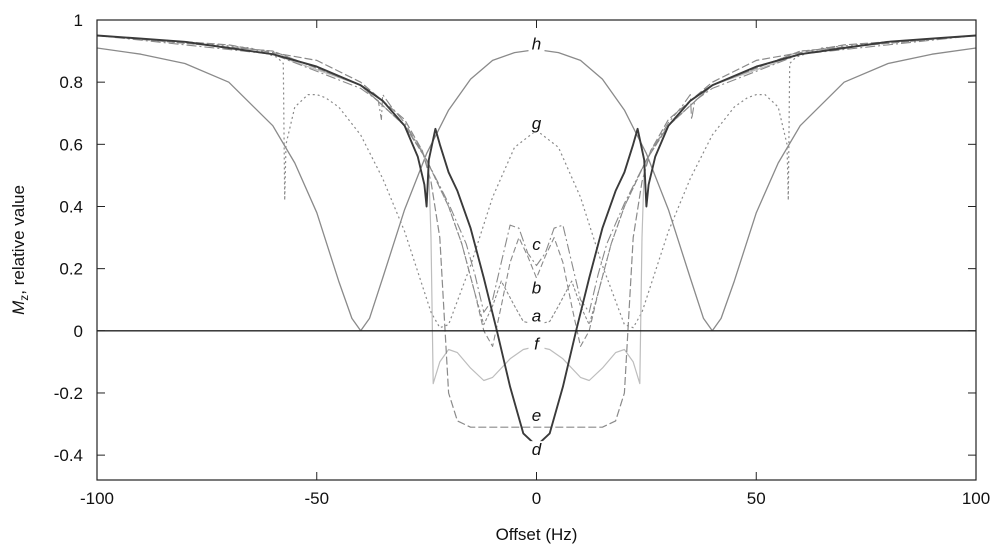 This screenshot has height=544, width=1001. I want to click on y-tick-label: 0.4, so click(71, 206).